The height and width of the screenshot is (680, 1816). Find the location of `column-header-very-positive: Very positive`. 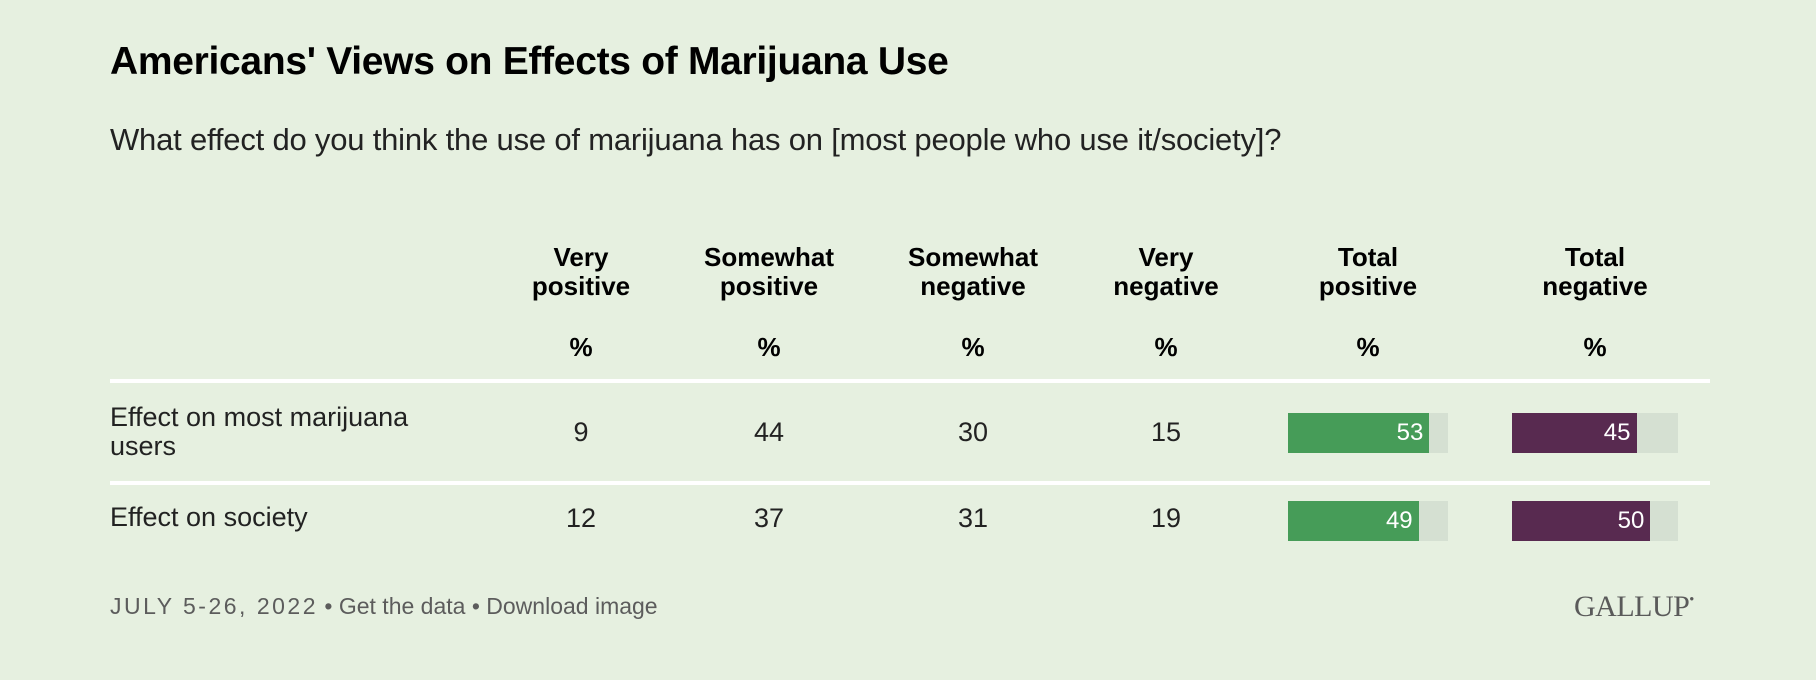

column-header-very-positive: Very positive is located at coordinates (581, 272).